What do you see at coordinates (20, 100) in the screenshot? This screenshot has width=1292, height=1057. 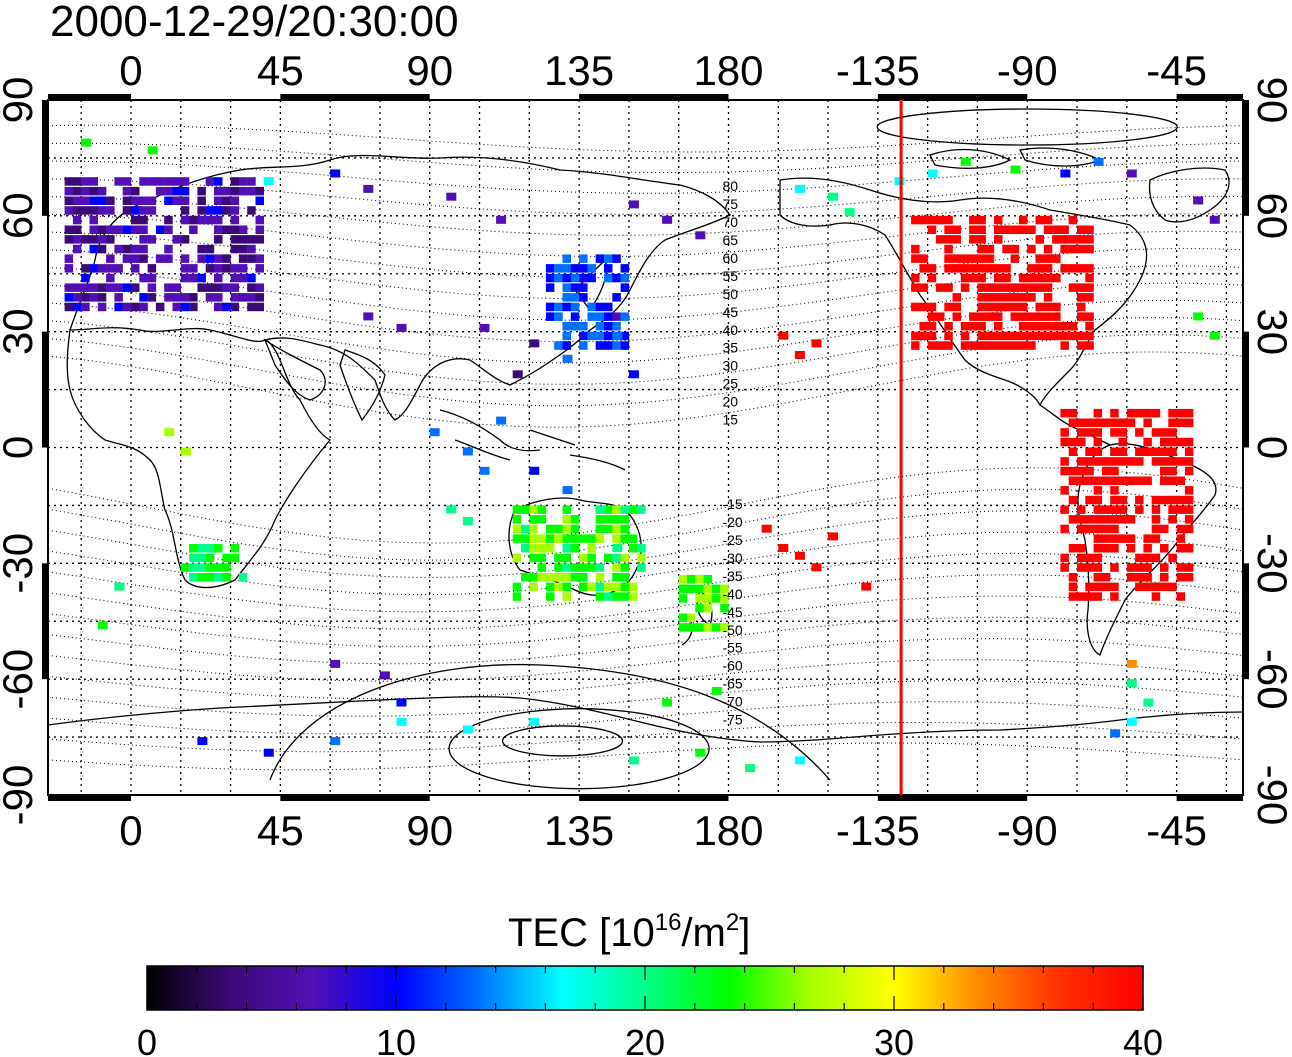 I see `left-lat-label: 90` at bounding box center [20, 100].